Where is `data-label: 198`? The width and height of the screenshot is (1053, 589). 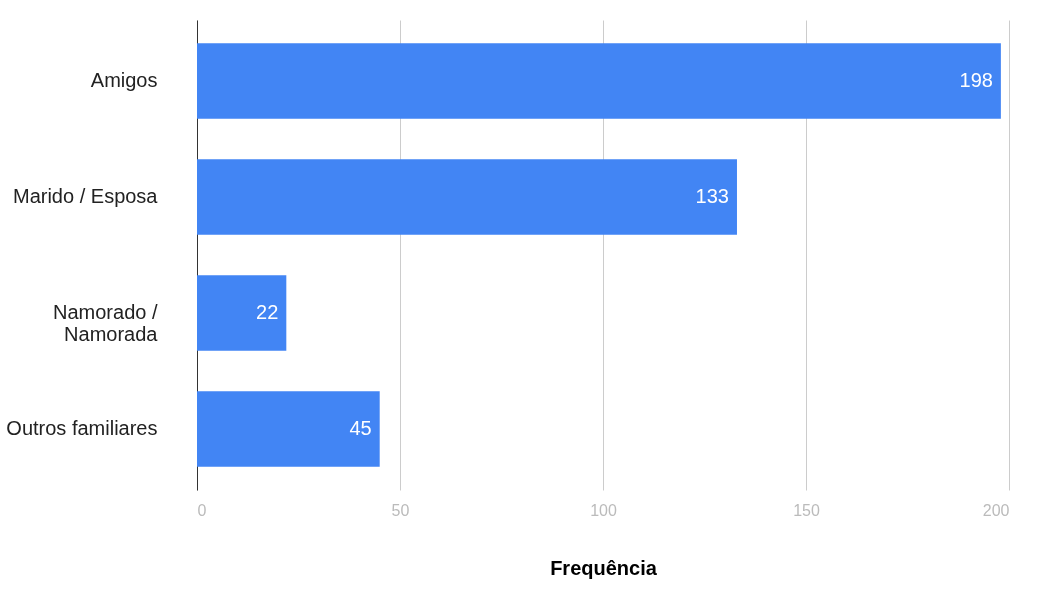
data-label: 198 is located at coordinates (976, 79).